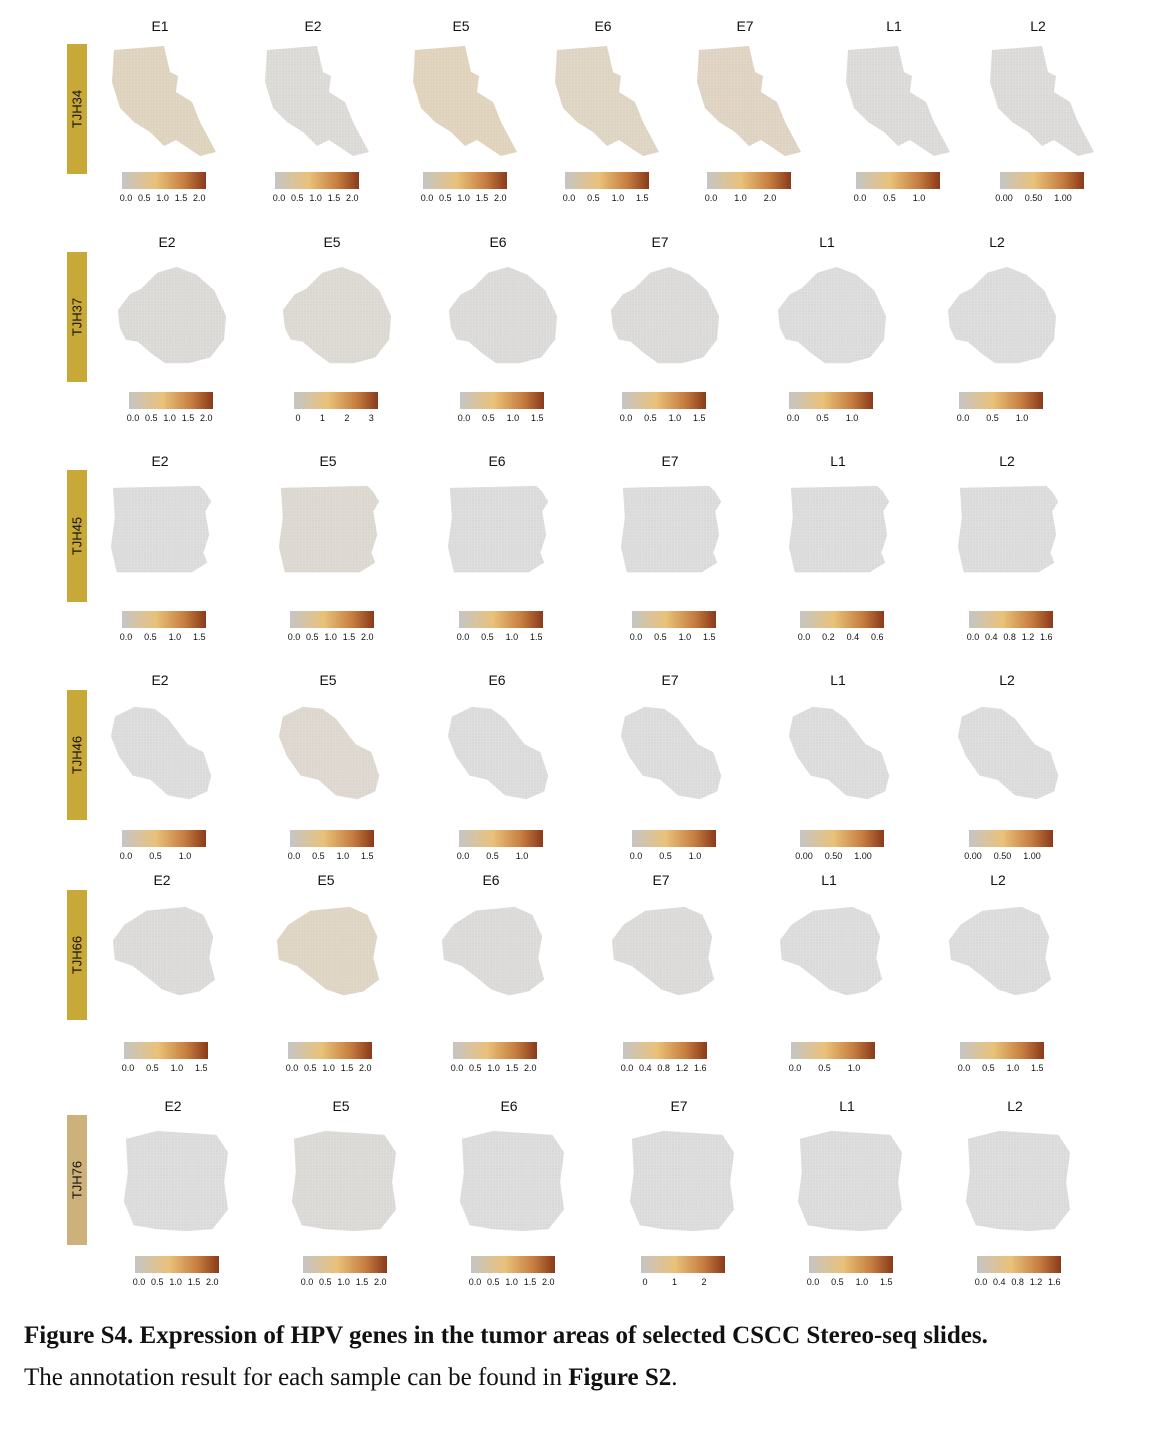 The image size is (1165, 1434). What do you see at coordinates (371, 418) in the screenshot?
I see `colorbar-tick-label: 3` at bounding box center [371, 418].